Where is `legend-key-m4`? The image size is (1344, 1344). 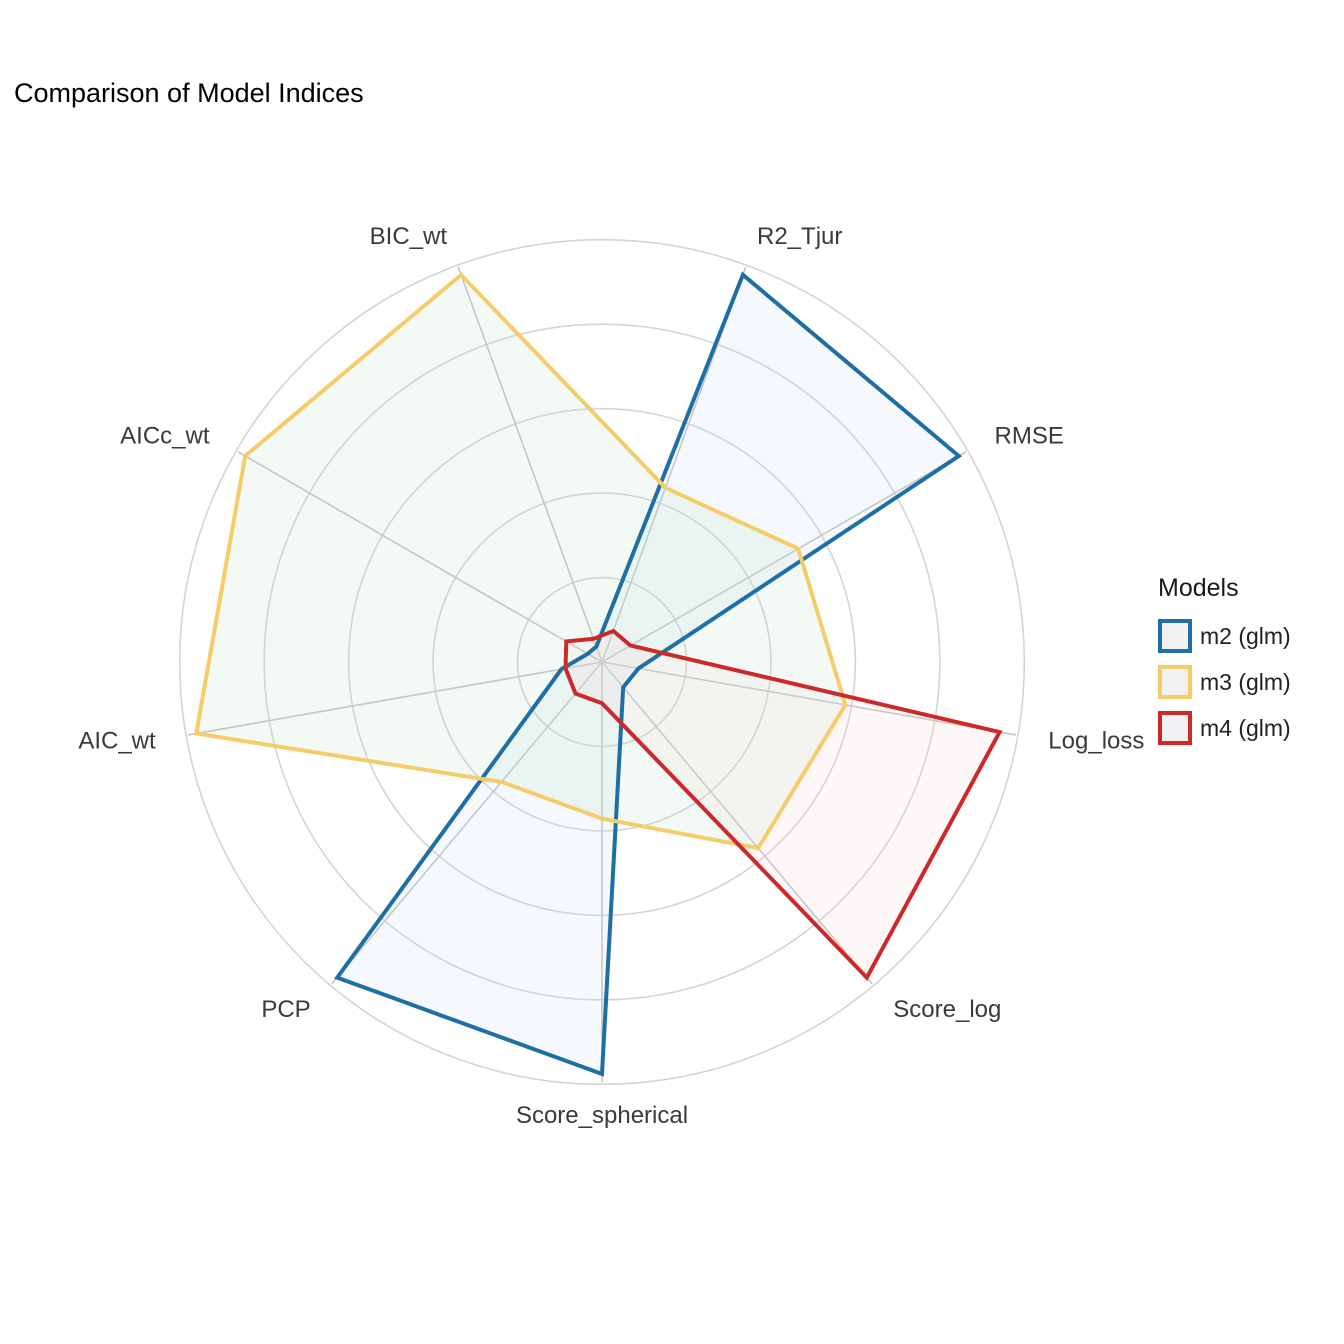 legend-key-m4 is located at coordinates (1175, 728).